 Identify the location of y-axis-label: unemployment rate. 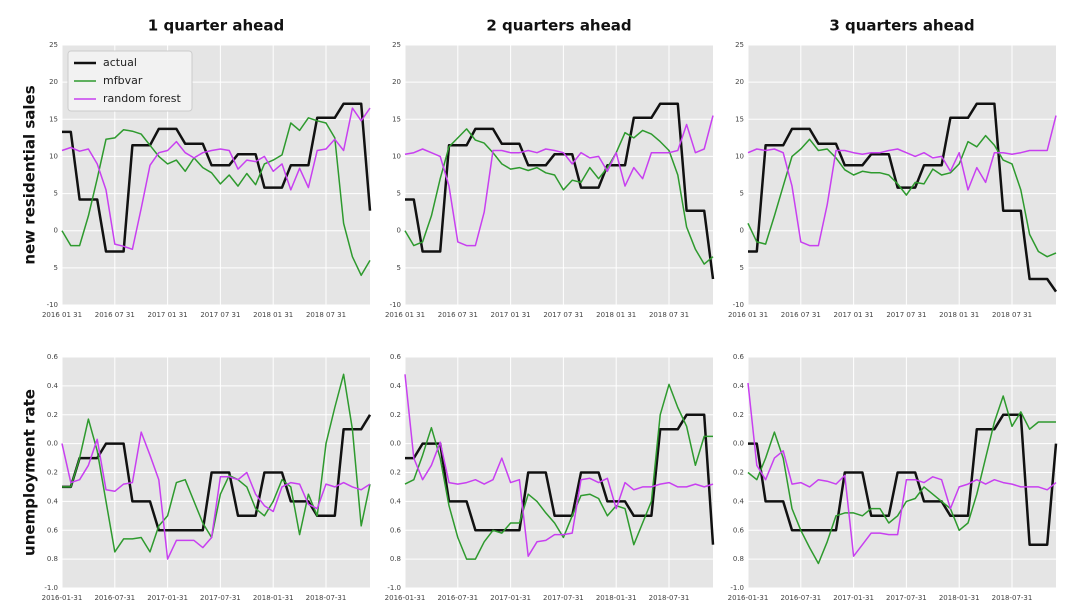
(30, 472).